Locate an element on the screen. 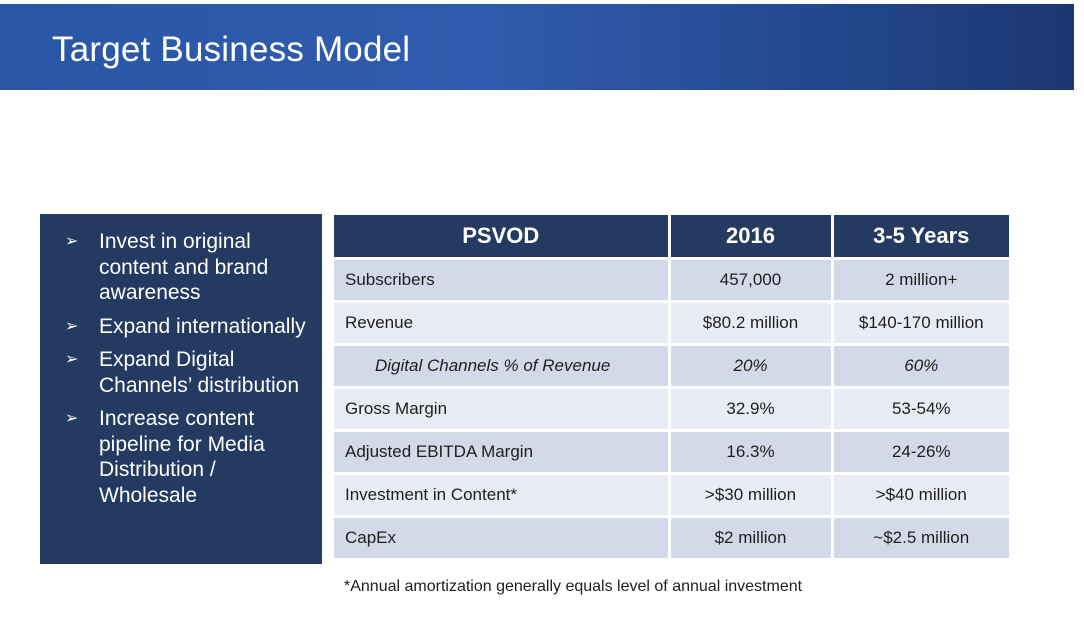 This screenshot has width=1084, height=624. value-3-5-years: 60% is located at coordinates (920, 366).